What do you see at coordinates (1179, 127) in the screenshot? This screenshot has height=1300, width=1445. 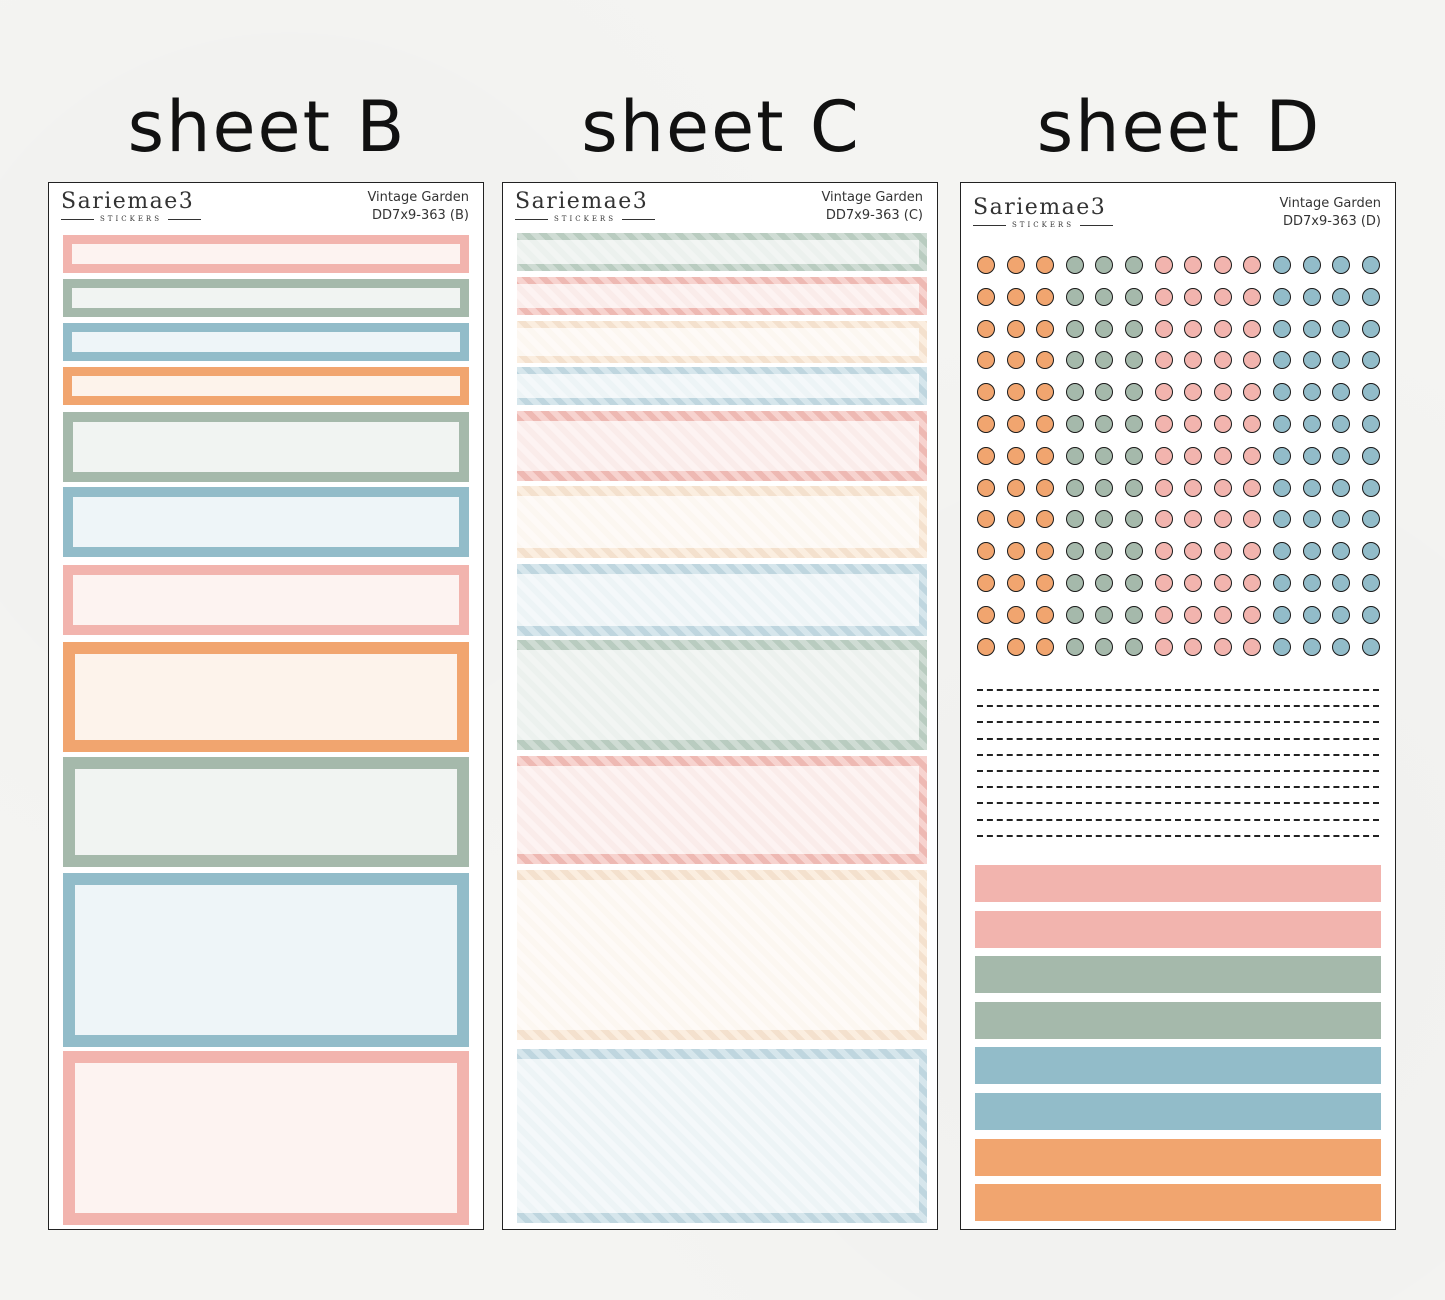 I see `heading-sheet-d: sheet D` at bounding box center [1179, 127].